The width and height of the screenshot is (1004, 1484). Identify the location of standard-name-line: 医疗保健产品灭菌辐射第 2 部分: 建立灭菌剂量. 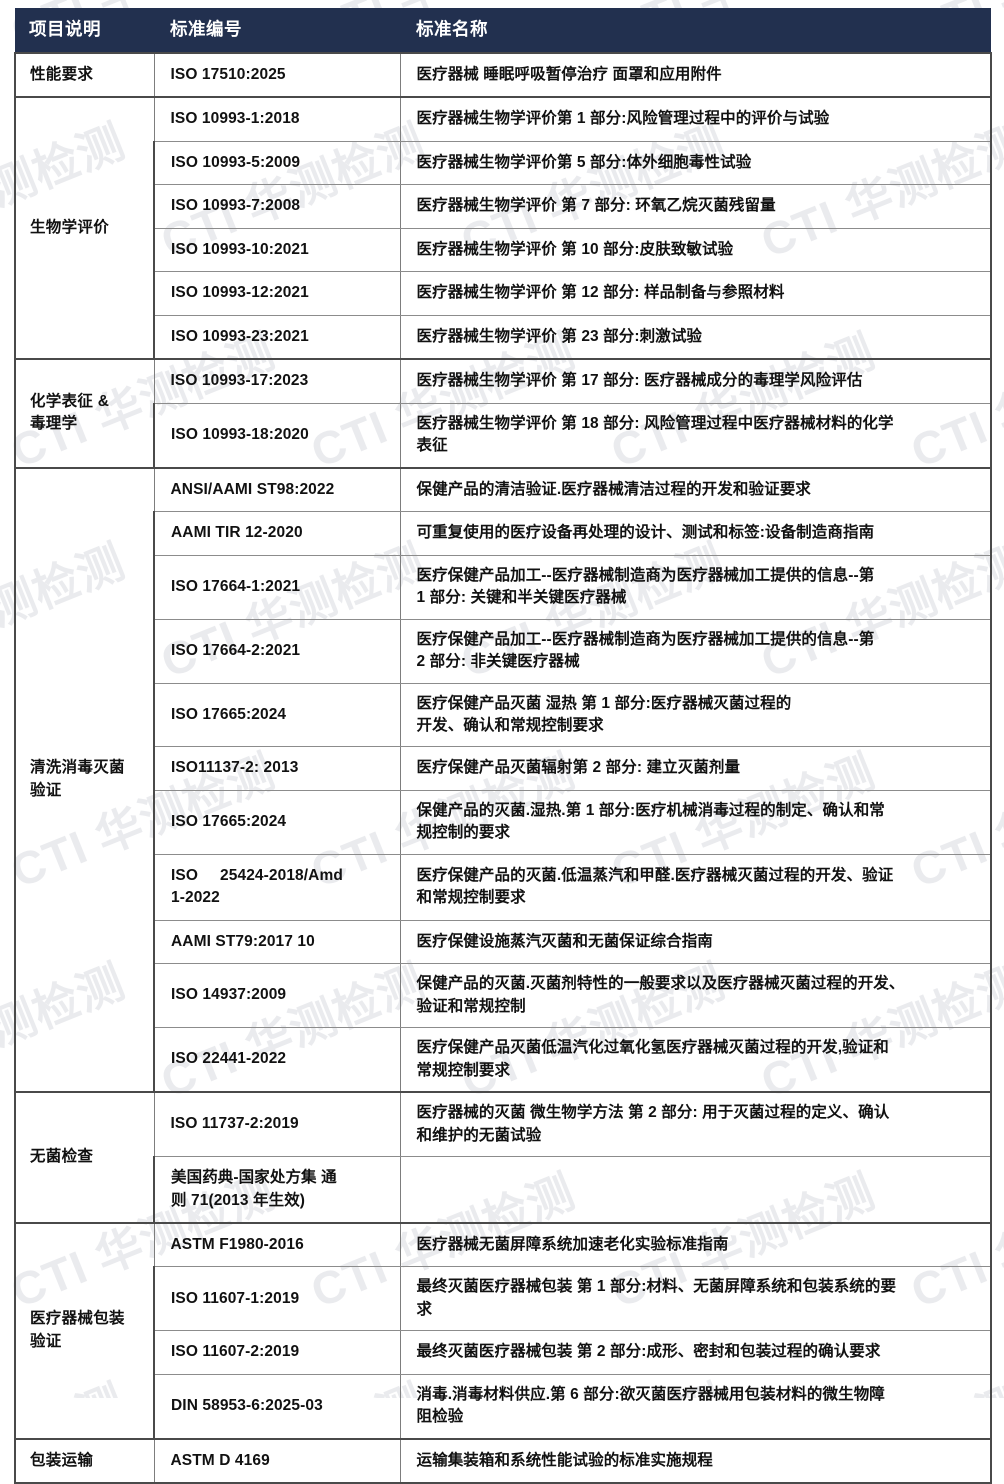
(578, 768).